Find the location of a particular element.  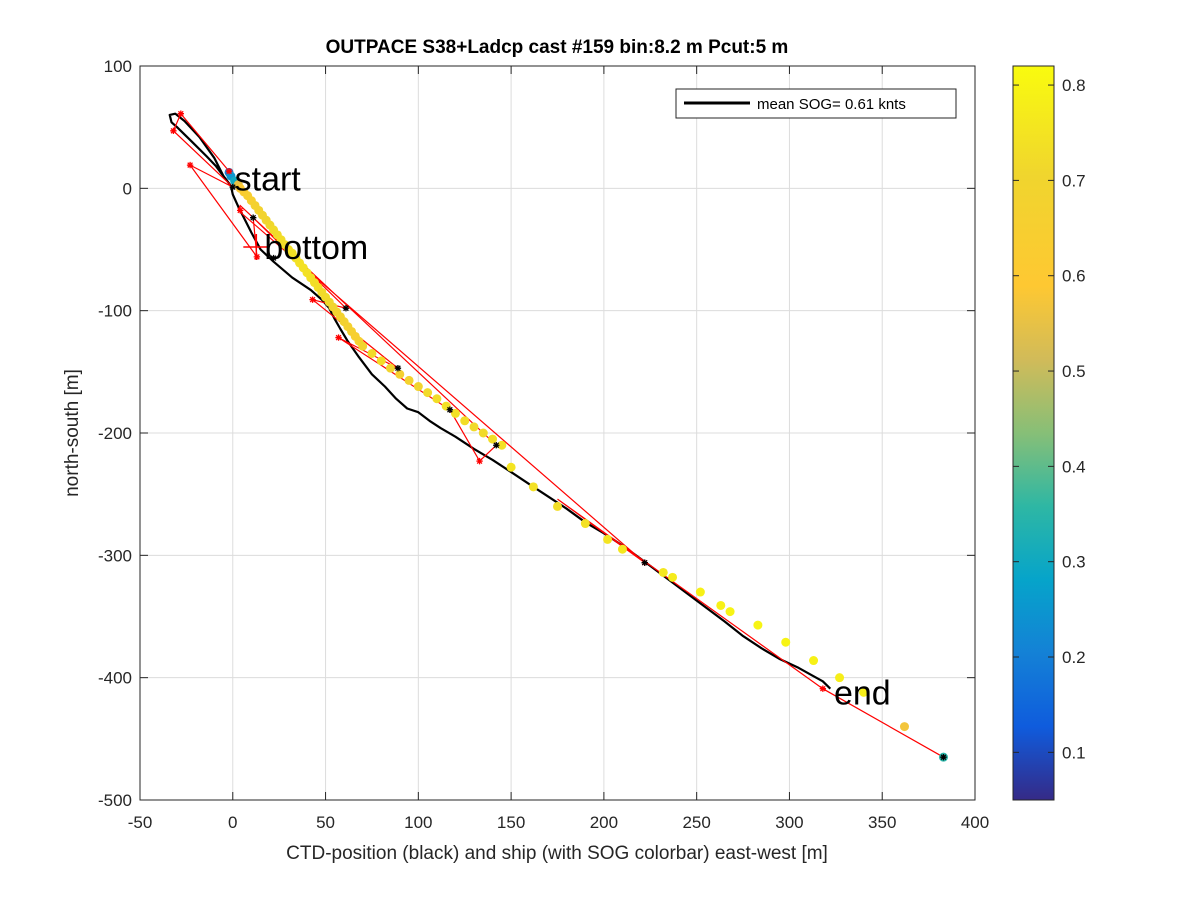

x-tick-label: 100 is located at coordinates (418, 822).